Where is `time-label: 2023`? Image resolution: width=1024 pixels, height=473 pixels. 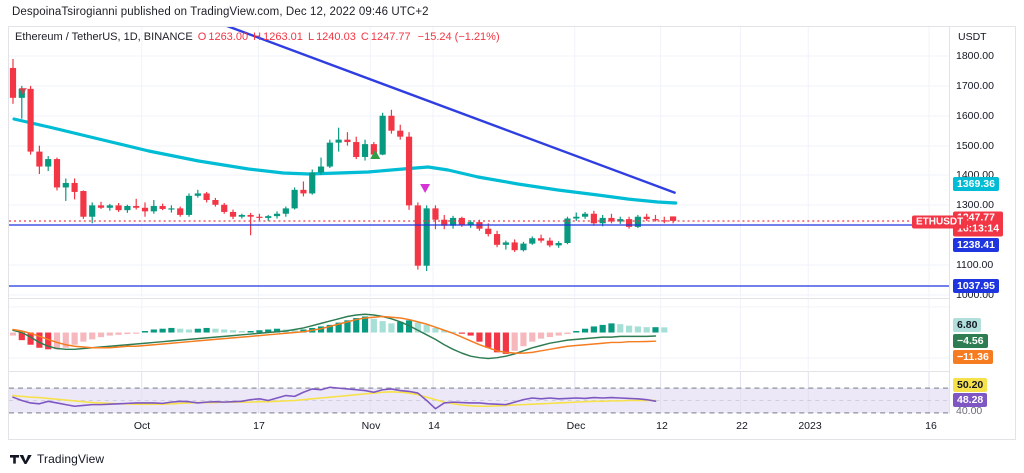
time-label: 2023 is located at coordinates (810, 426).